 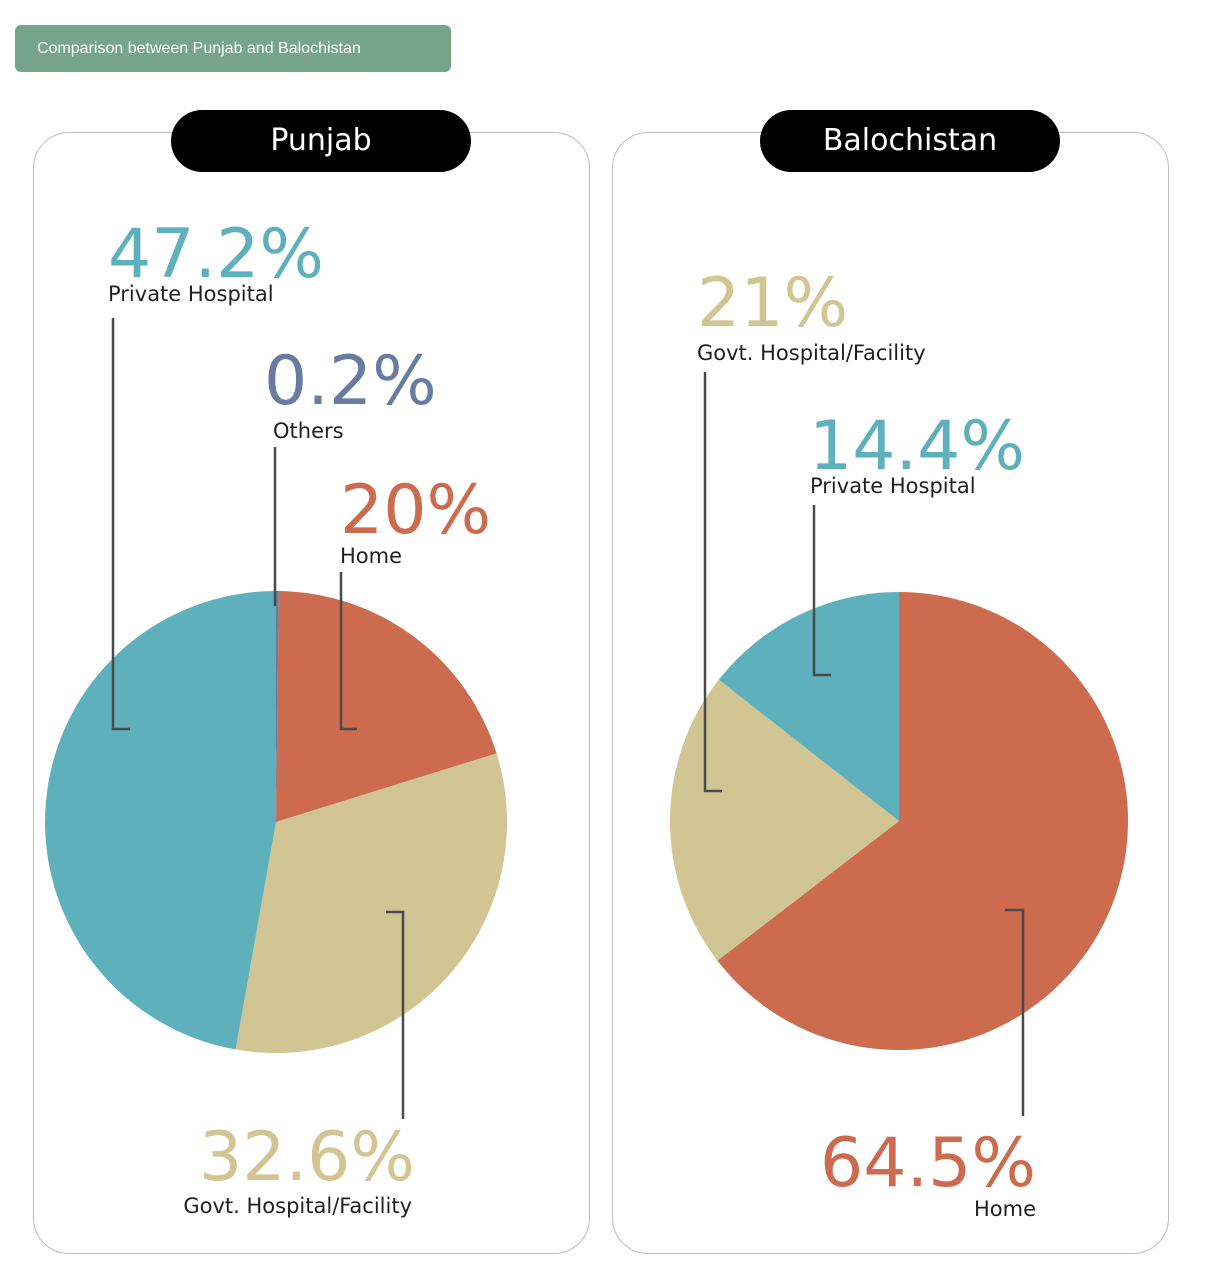 What do you see at coordinates (277, 706) in the screenshot?
I see `punjab-slice-others` at bounding box center [277, 706].